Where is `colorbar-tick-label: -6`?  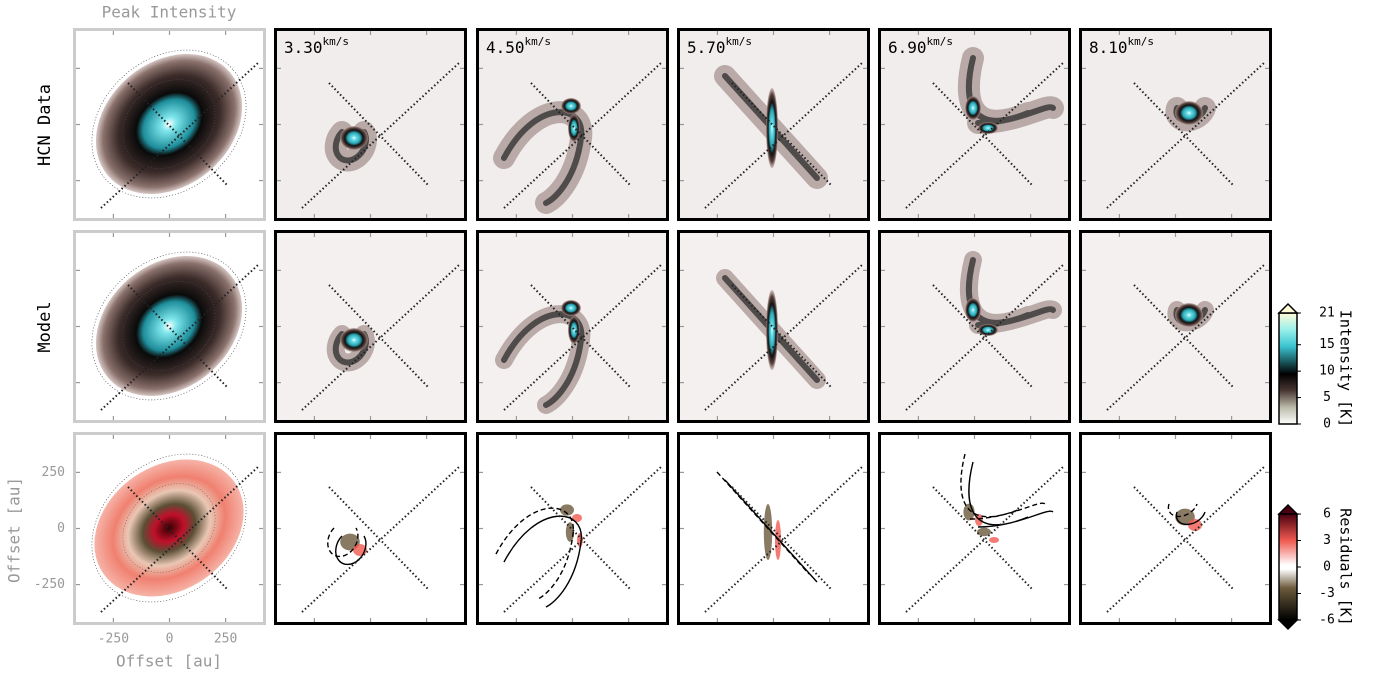
colorbar-tick-label: -6 is located at coordinates (1327, 620).